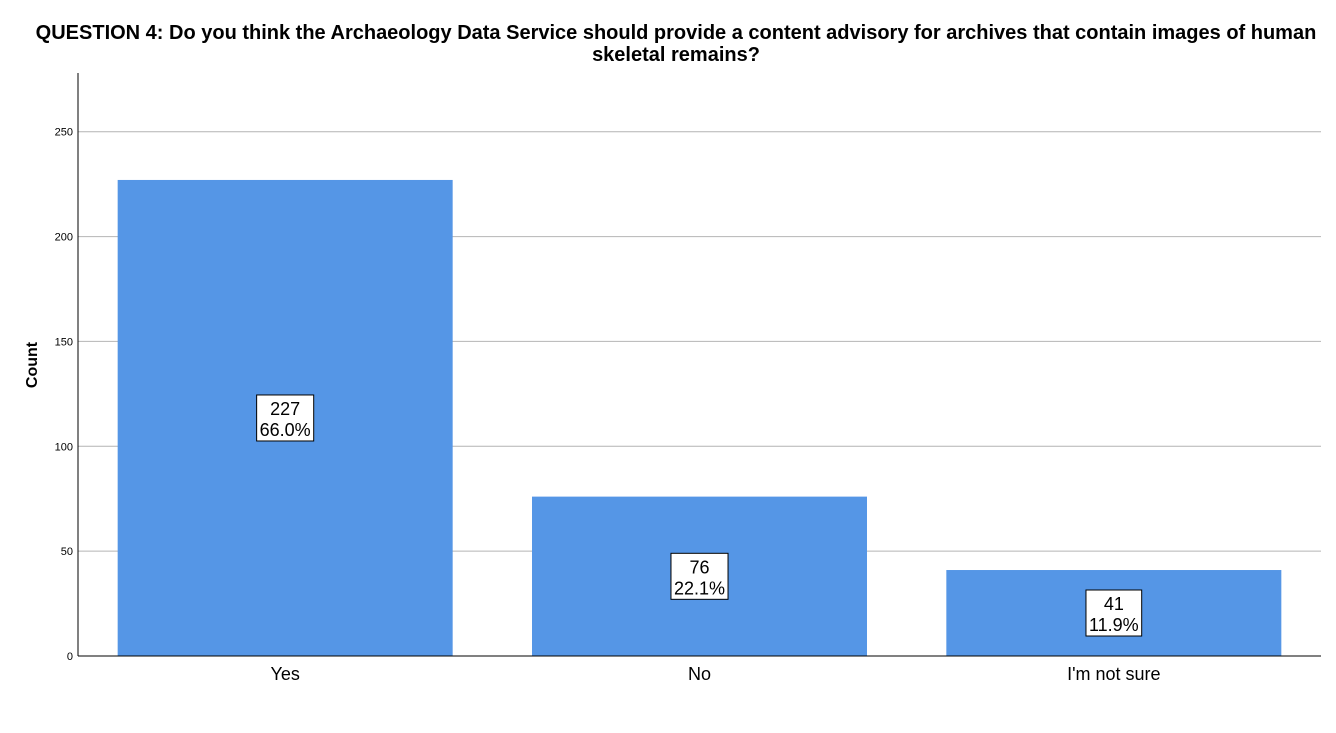 Image resolution: width=1336 pixels, height=733 pixels. Describe the element at coordinates (1114, 604) in the screenshot. I see `data-label-count: 41` at that location.